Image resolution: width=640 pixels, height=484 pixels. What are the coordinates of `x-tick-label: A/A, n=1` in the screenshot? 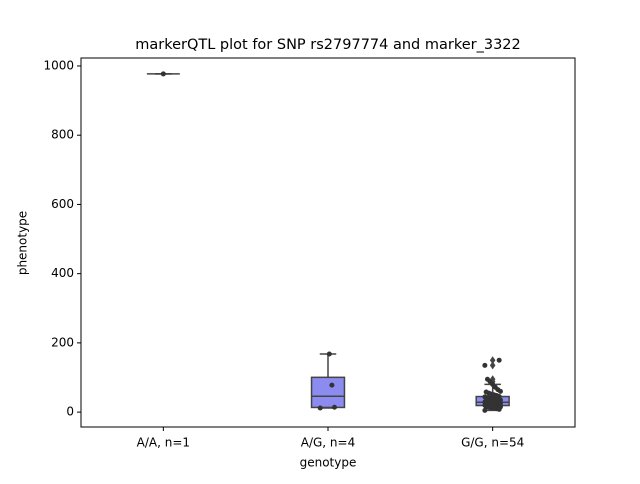 It's located at (163, 443).